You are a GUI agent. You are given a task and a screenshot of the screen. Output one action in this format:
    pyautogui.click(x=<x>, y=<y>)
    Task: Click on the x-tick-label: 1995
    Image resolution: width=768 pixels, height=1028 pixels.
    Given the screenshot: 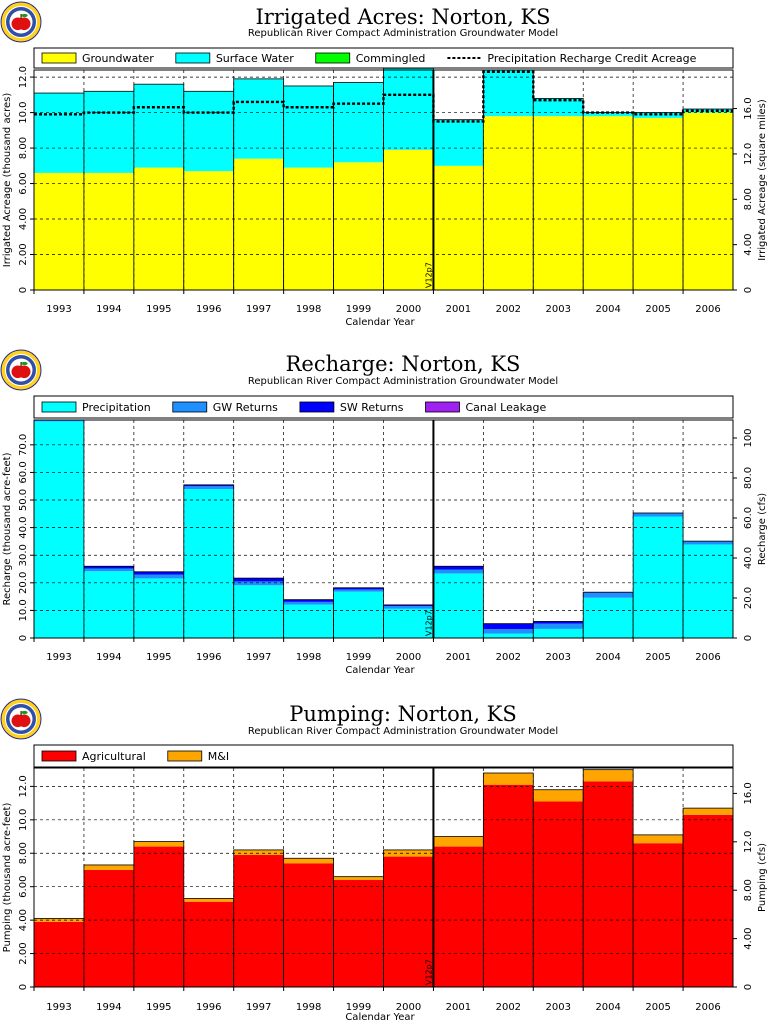 What is the action you would take?
    pyautogui.click(x=158, y=657)
    